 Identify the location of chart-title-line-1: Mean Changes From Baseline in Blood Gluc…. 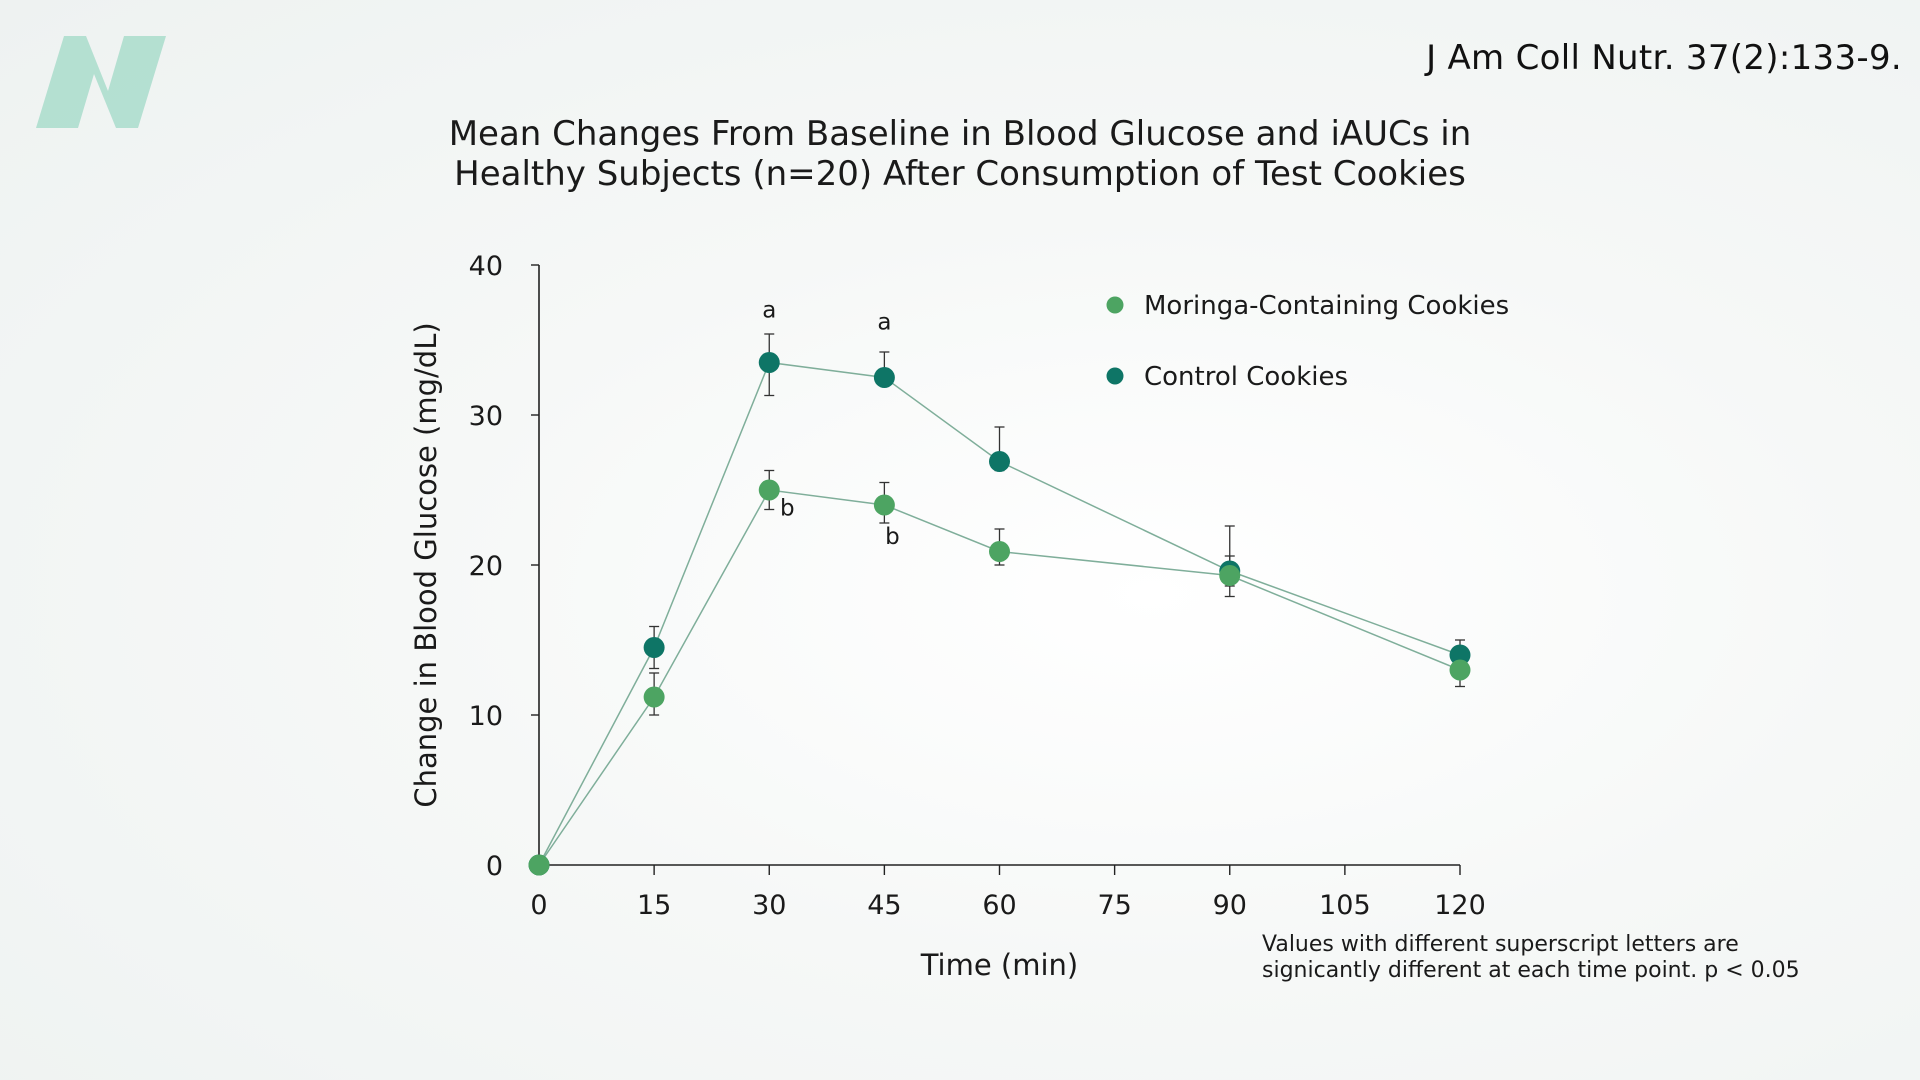
(960, 134).